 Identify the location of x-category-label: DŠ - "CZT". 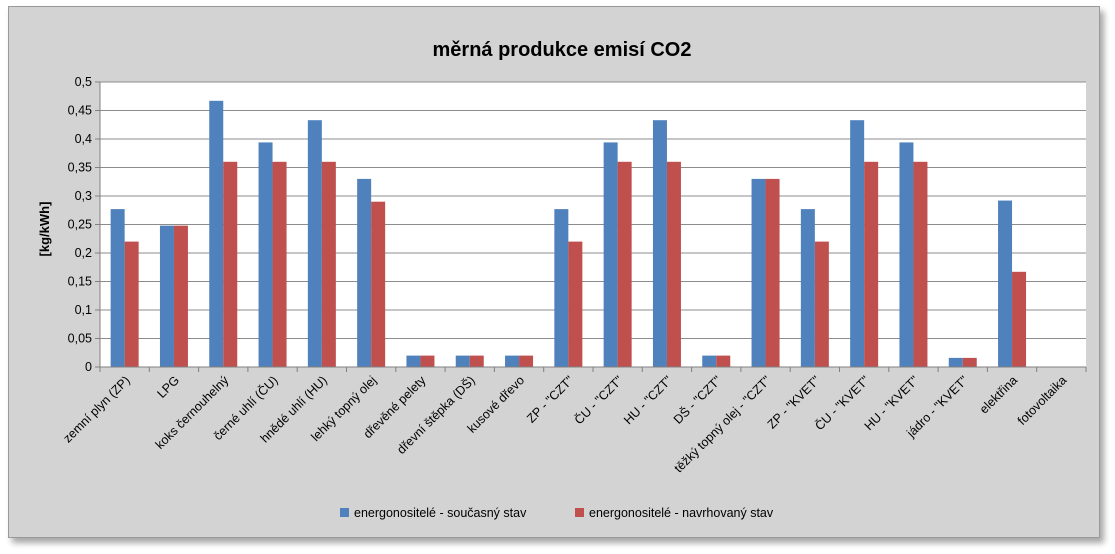
(697, 400).